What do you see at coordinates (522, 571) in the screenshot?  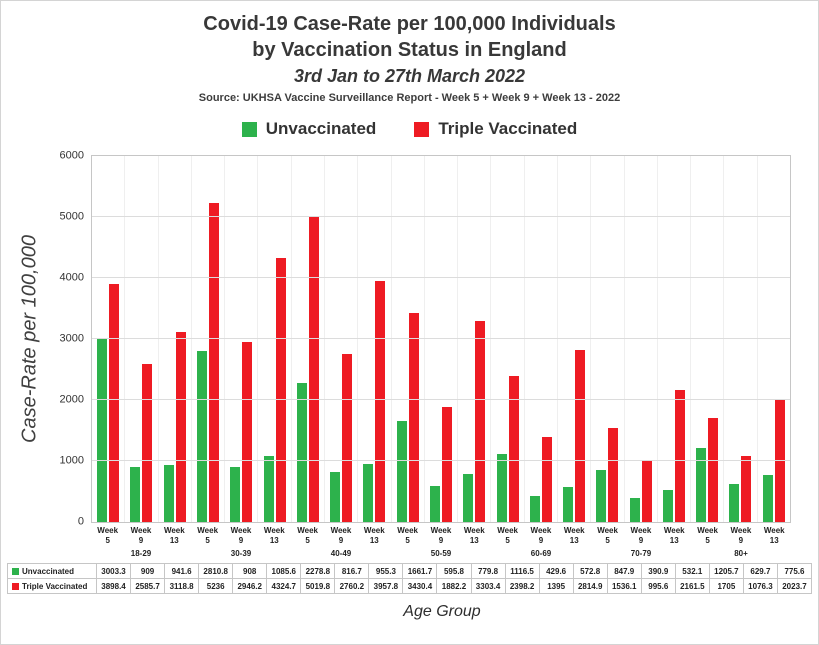 I see `table-value-cell: 1116.5` at bounding box center [522, 571].